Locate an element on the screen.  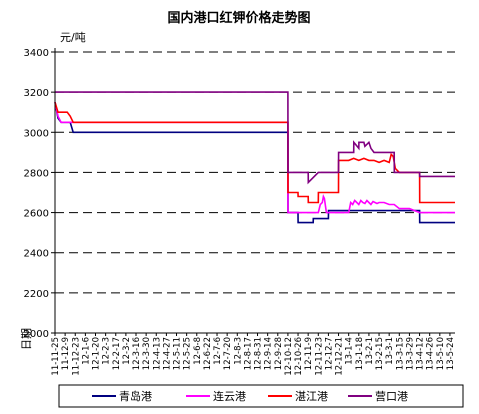
legend-label: 青岛港 is located at coordinates (135, 396).